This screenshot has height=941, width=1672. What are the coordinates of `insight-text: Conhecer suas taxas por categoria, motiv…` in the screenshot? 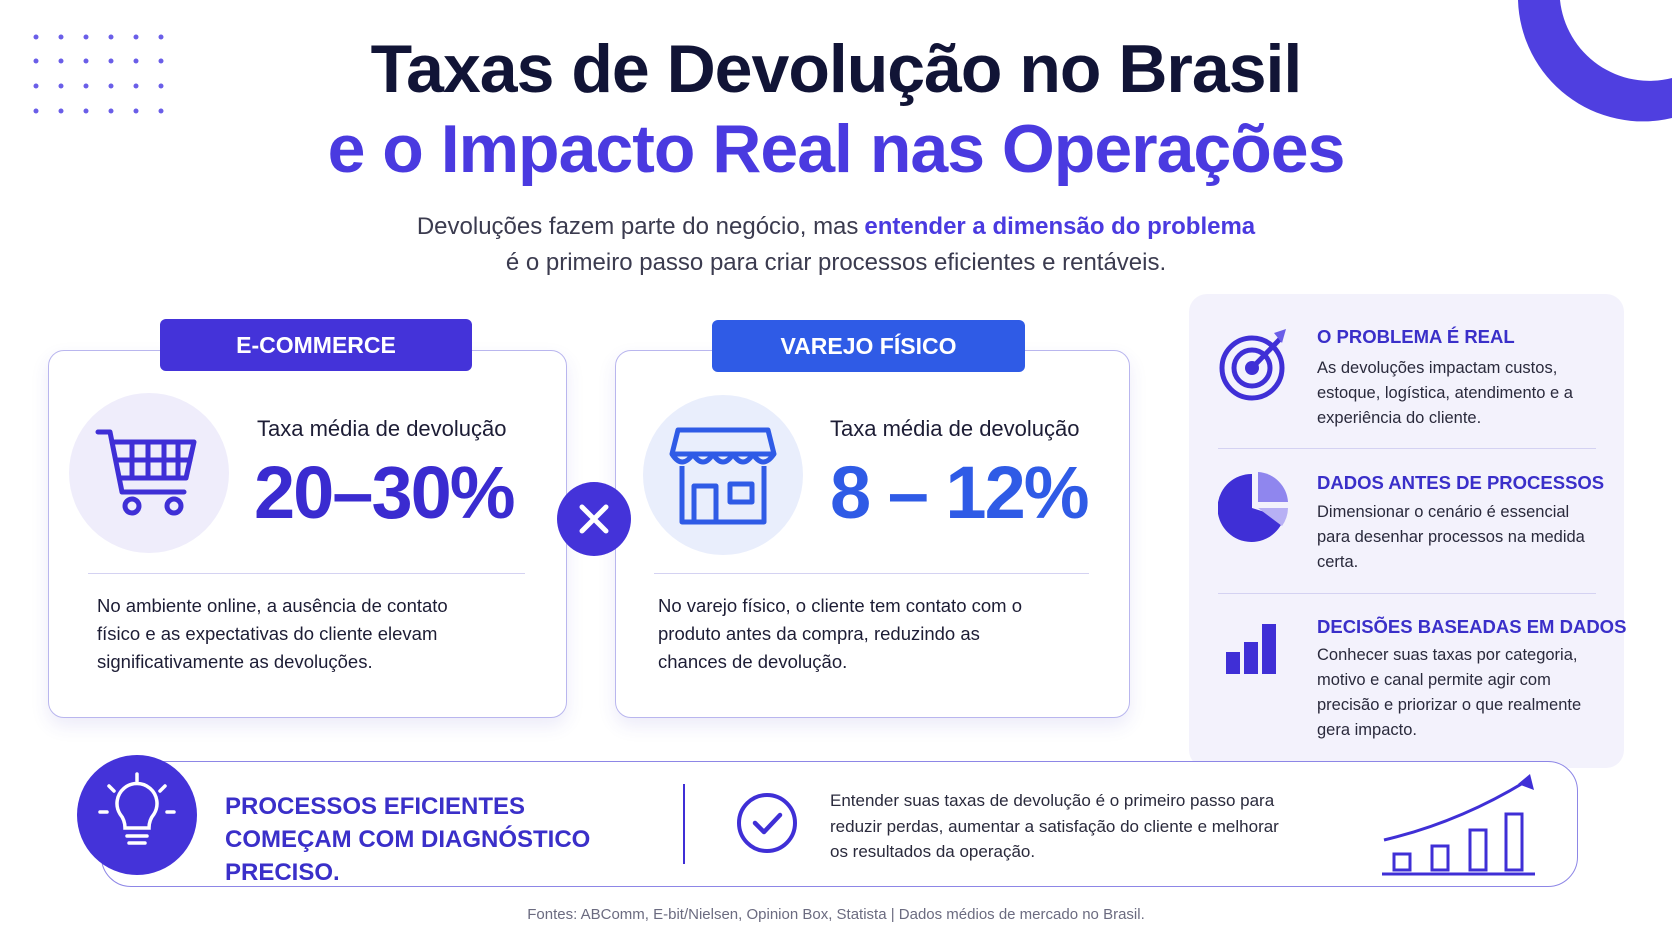 It's located at (1449, 692).